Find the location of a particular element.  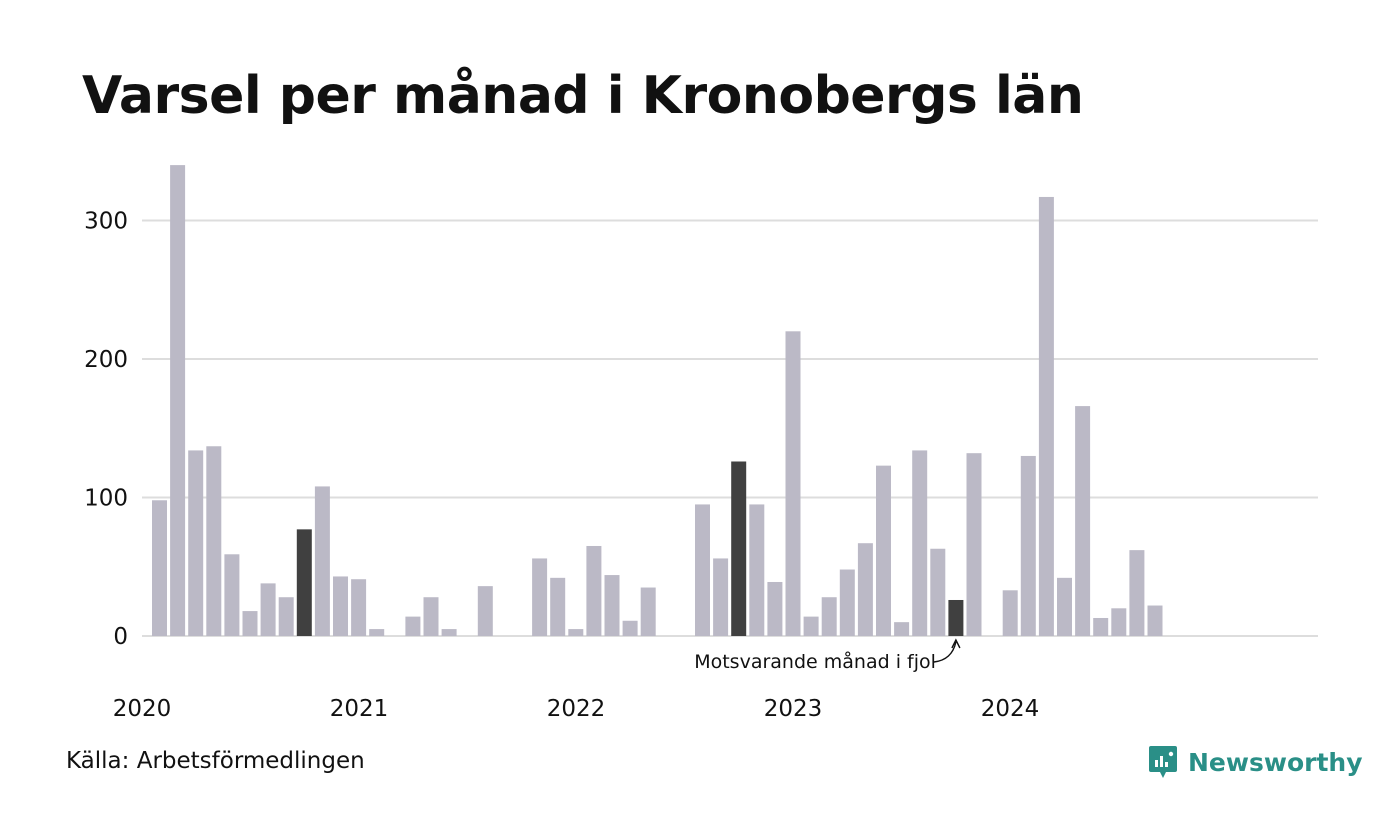

annotation-label: Motsvarande månad i fjol is located at coordinates (815, 661).